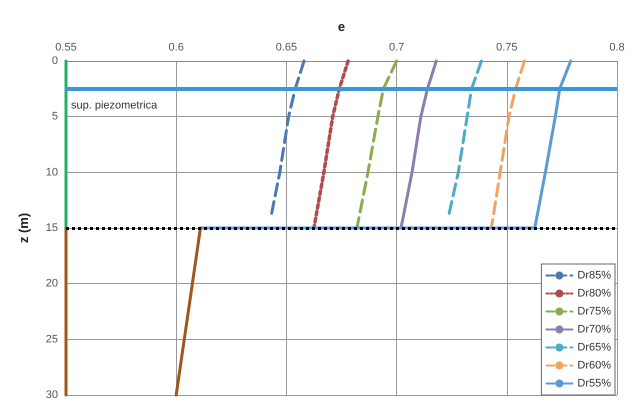  What do you see at coordinates (55, 61) in the screenshot?
I see `y-tick-label: 0` at bounding box center [55, 61].